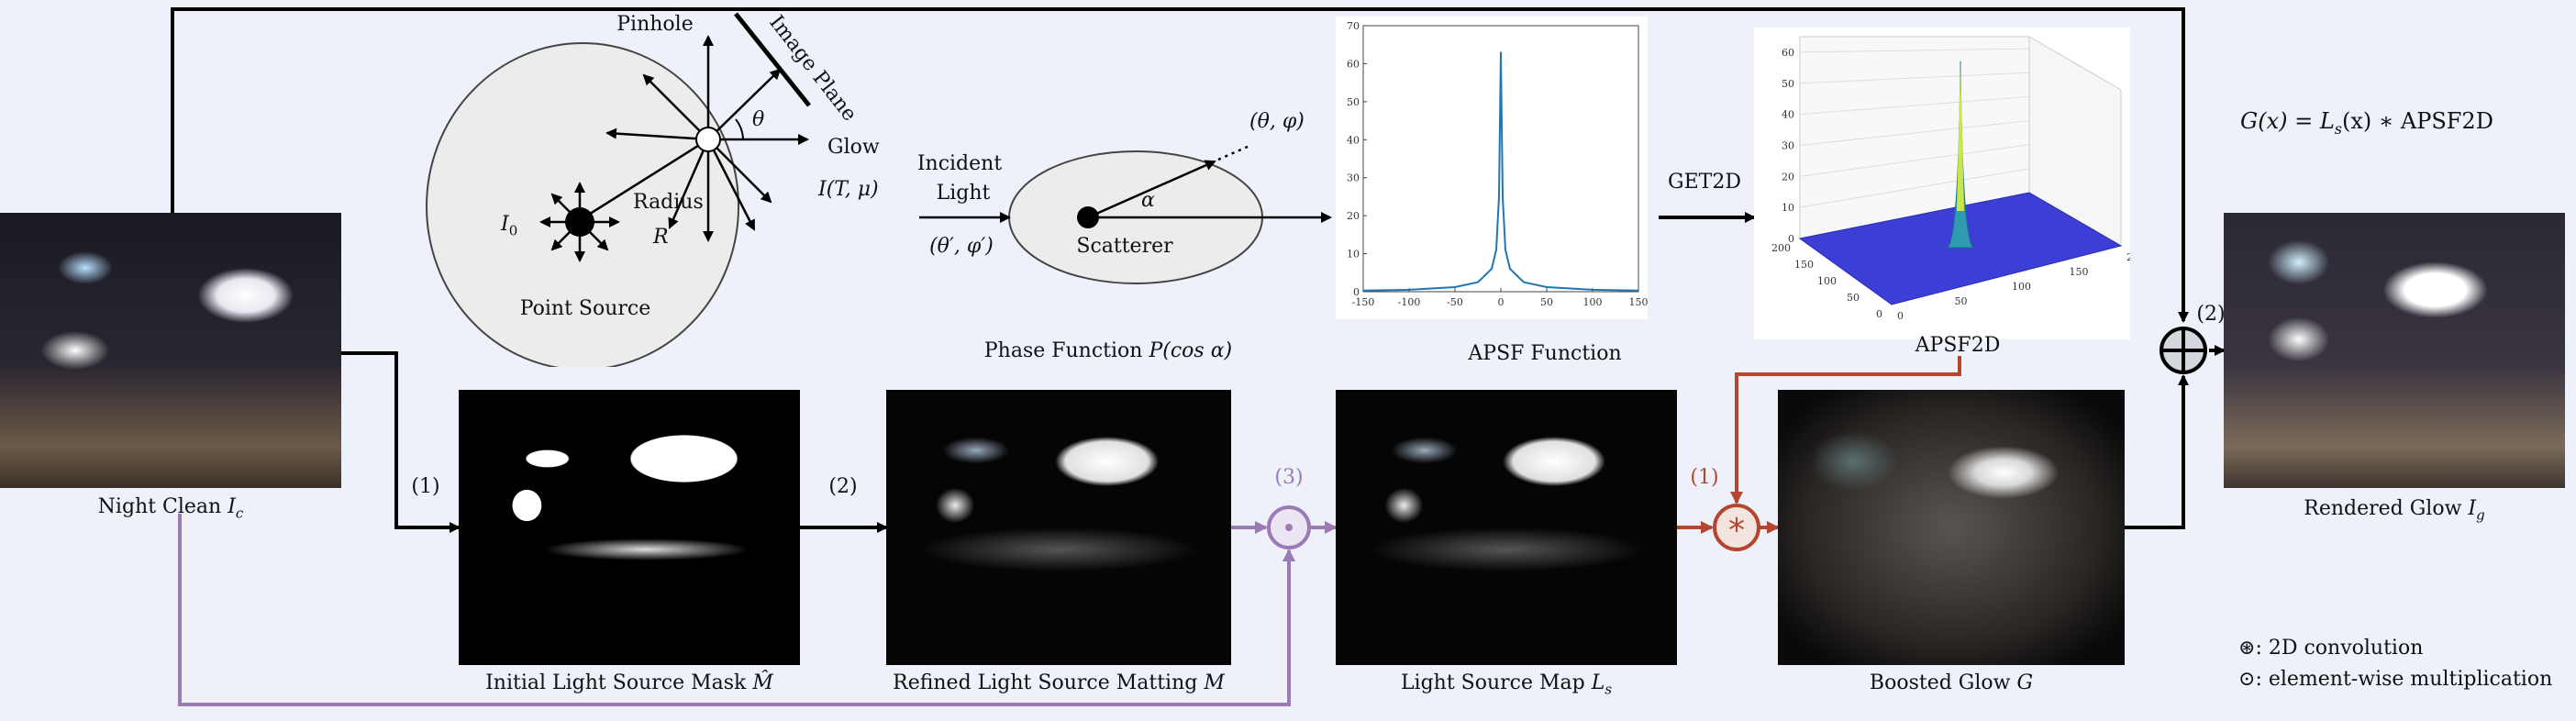 The image size is (2576, 721). What do you see at coordinates (2079, 272) in the screenshot?
I see `apsf2d-x-tick-label: 150` at bounding box center [2079, 272].